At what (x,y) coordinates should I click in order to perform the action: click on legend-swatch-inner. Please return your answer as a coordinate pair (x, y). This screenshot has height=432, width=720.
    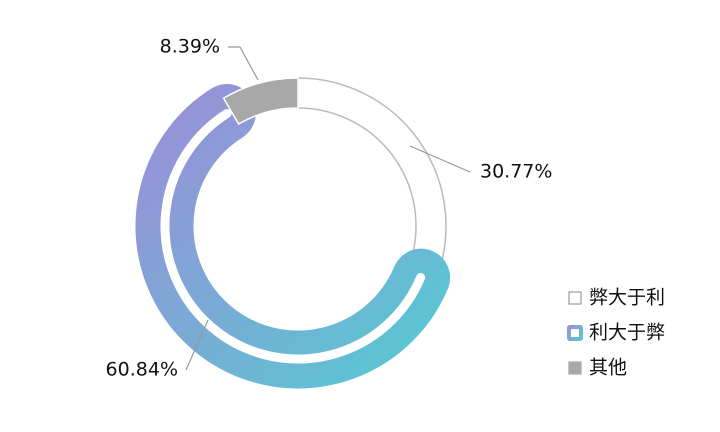
    Looking at the image, I should click on (575, 333).